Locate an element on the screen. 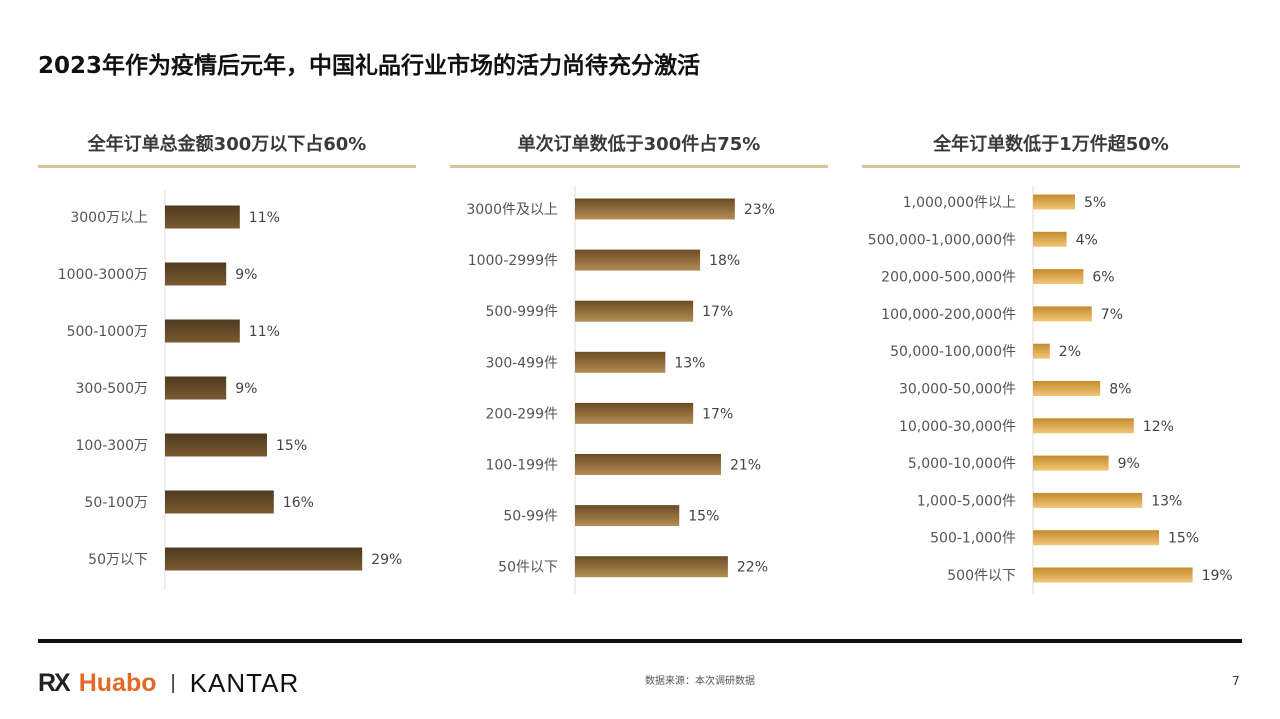 This screenshot has height=719, width=1280. category-label: 500-999件 is located at coordinates (522, 312).